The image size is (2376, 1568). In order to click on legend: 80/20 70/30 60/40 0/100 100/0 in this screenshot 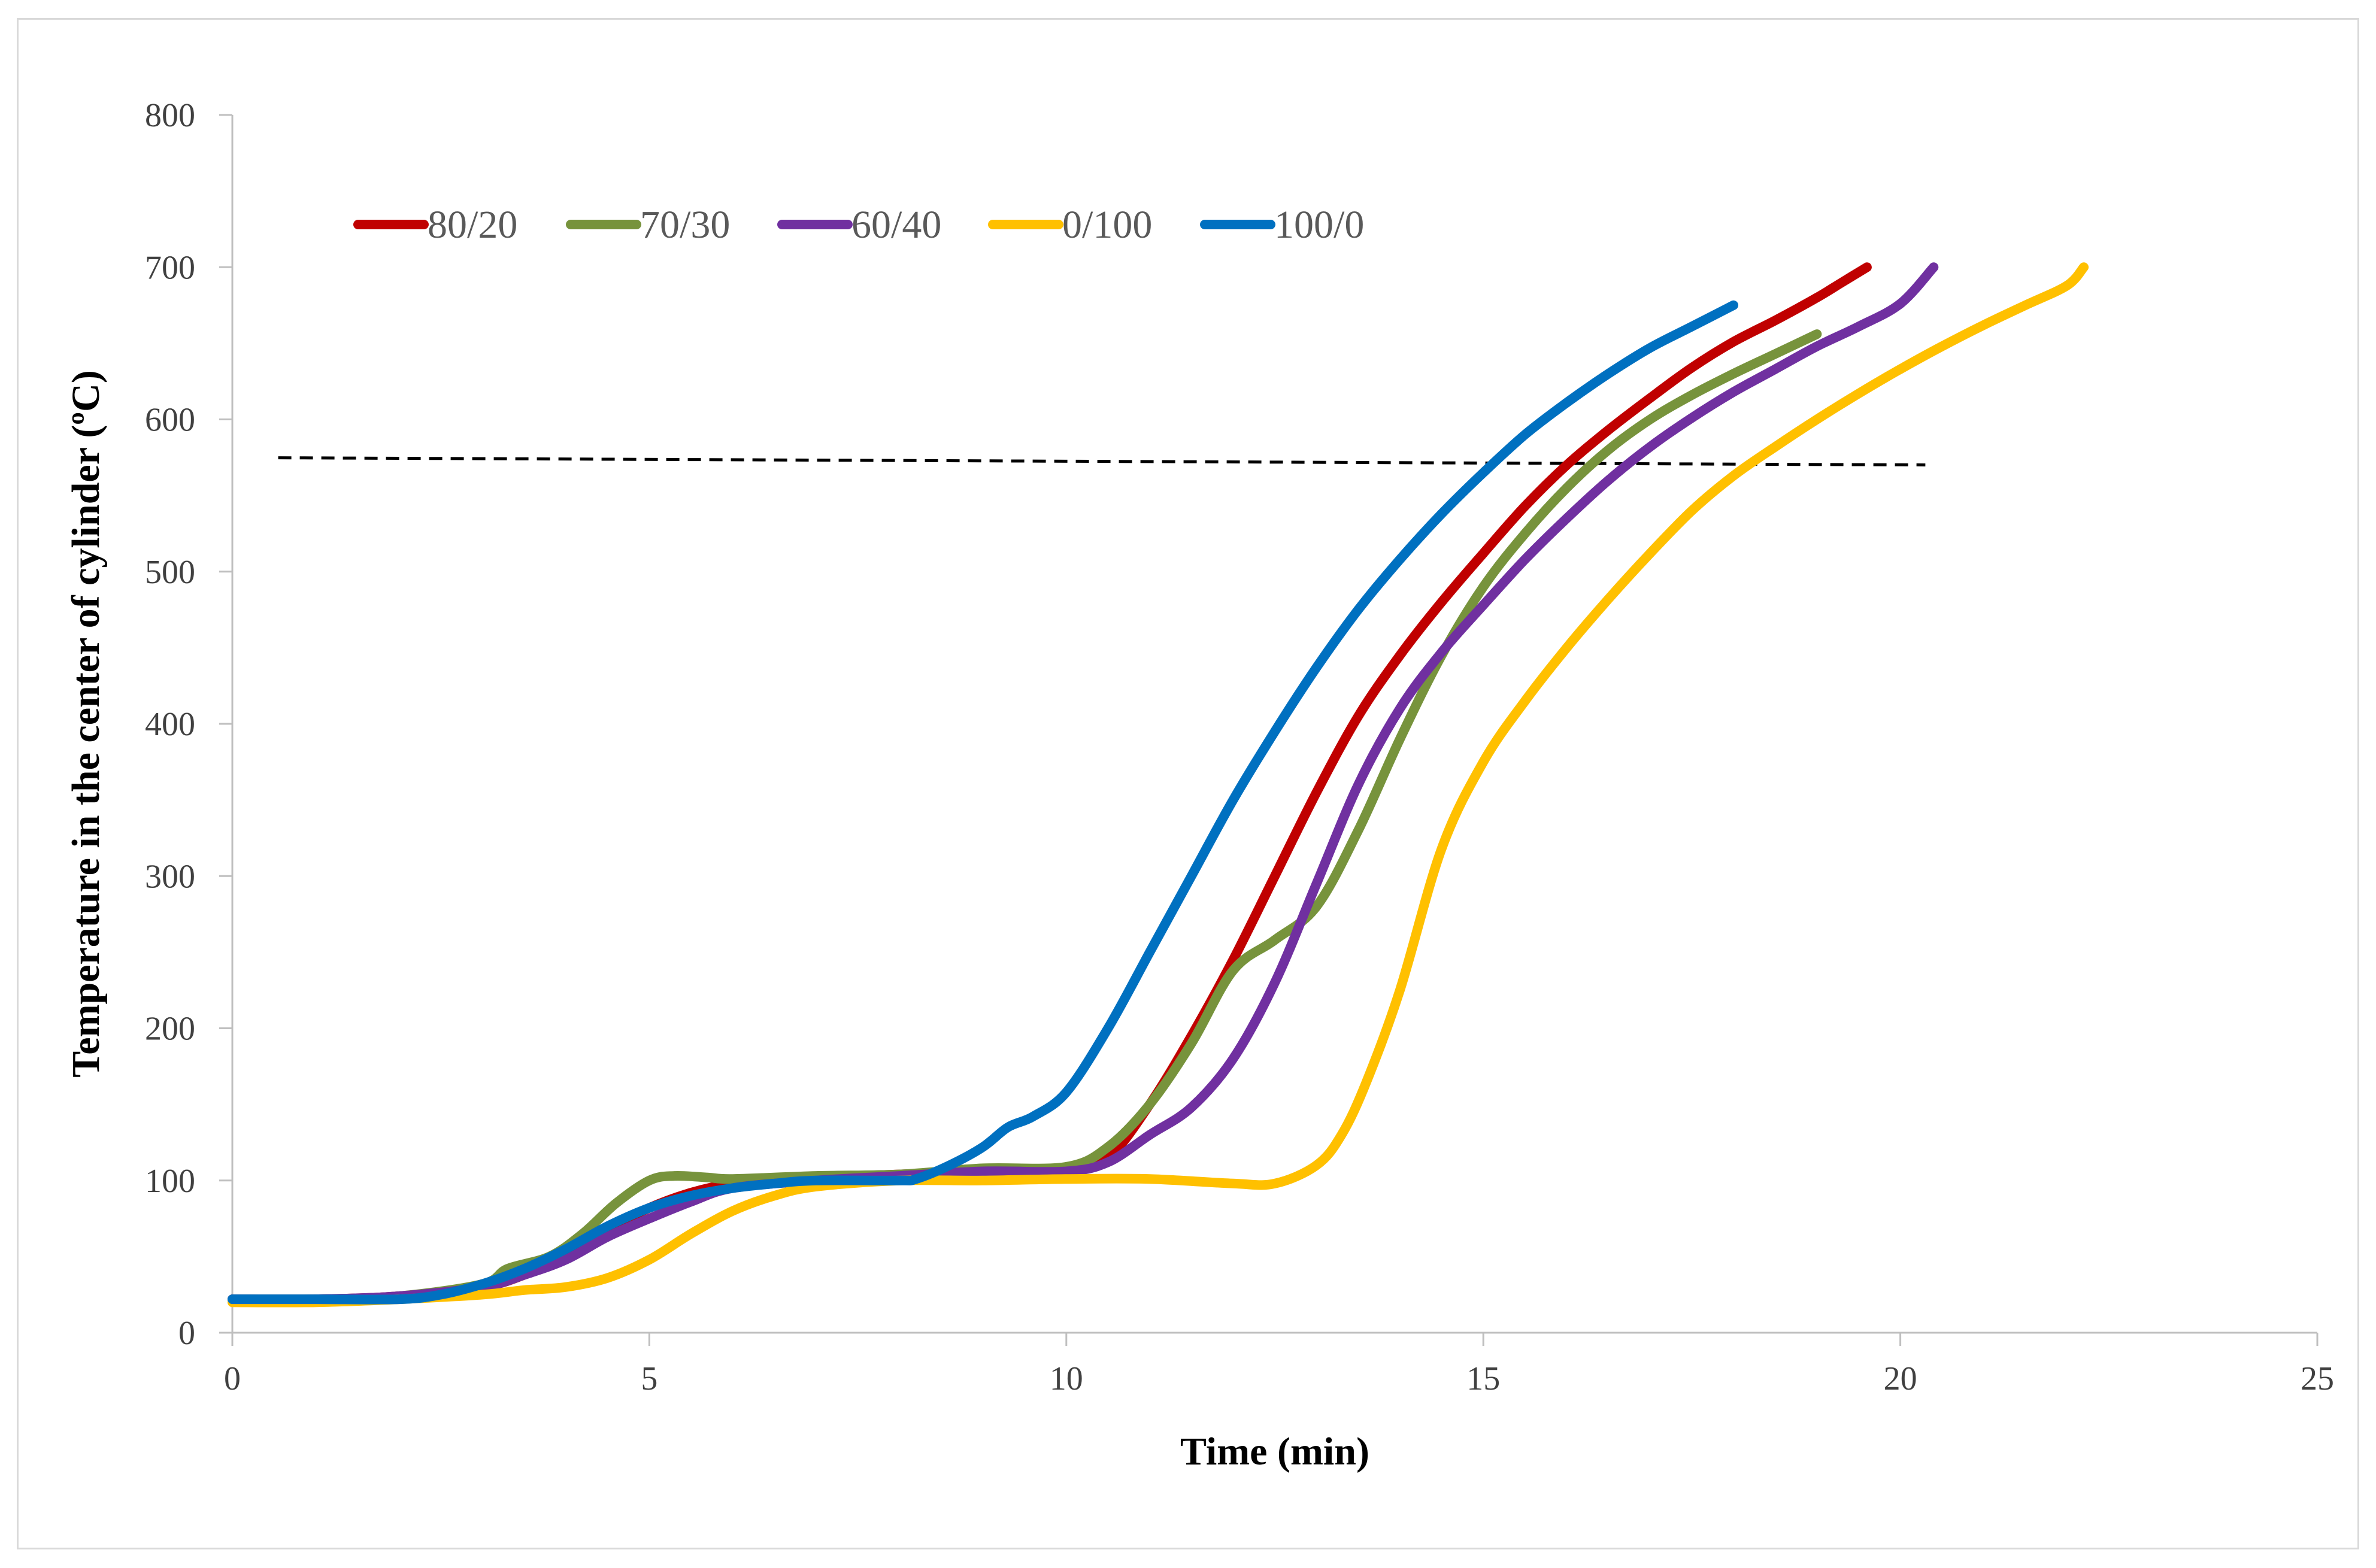, I will do `click(858, 225)`.